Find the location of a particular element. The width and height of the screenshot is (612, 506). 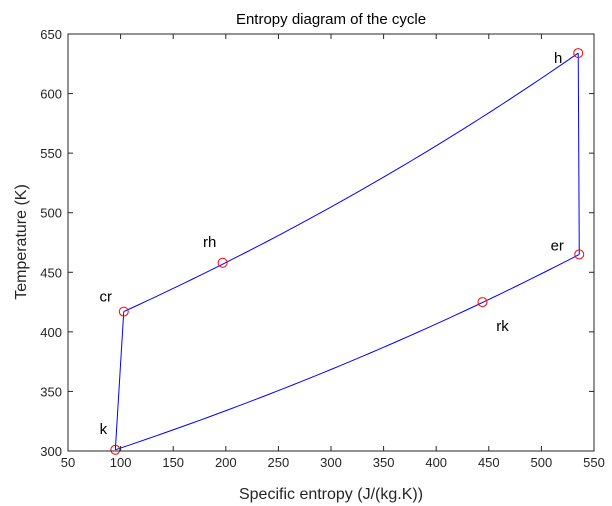

x-tick-label-100: 100 is located at coordinates (121, 462).